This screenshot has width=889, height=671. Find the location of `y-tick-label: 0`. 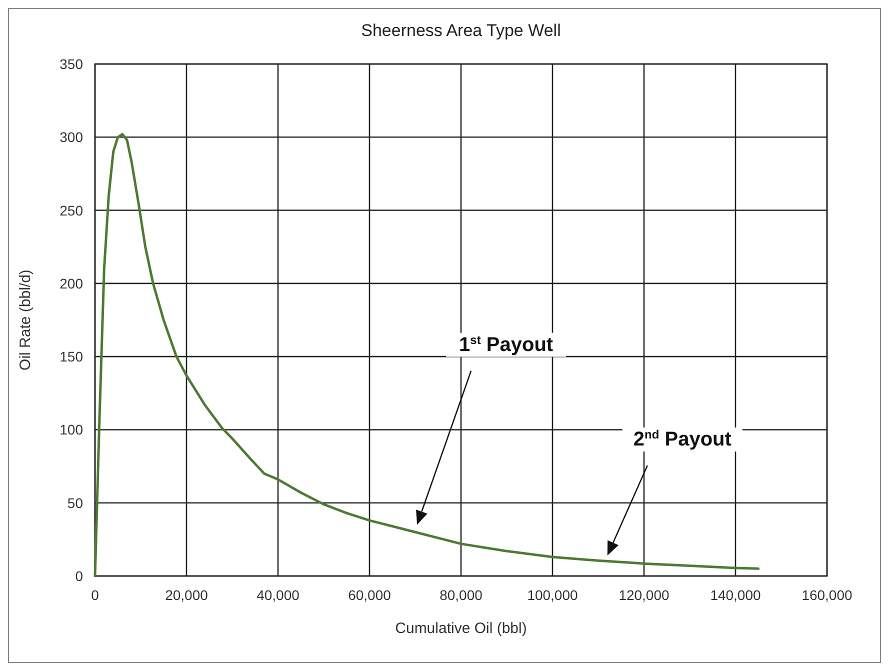

y-tick-label: 0 is located at coordinates (79, 576).